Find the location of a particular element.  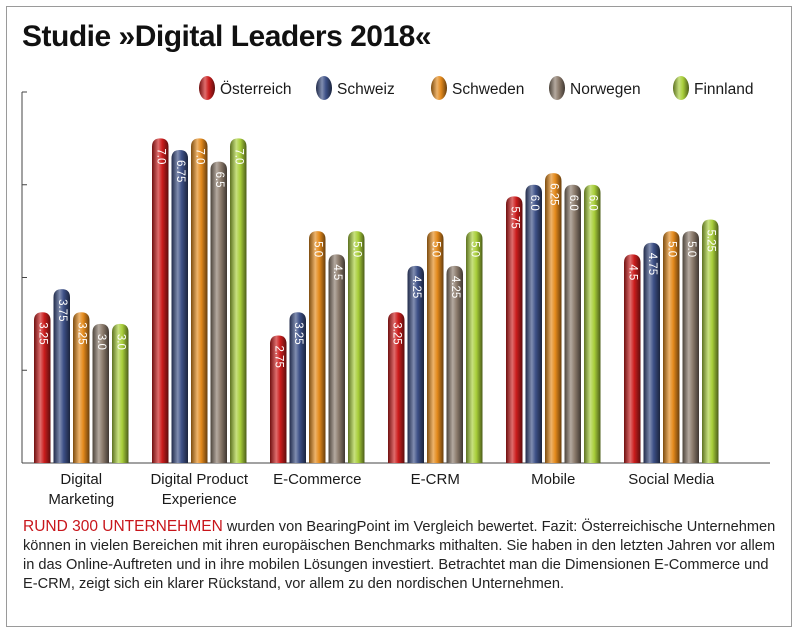

data-label: 4.75 is located at coordinates (652, 264).